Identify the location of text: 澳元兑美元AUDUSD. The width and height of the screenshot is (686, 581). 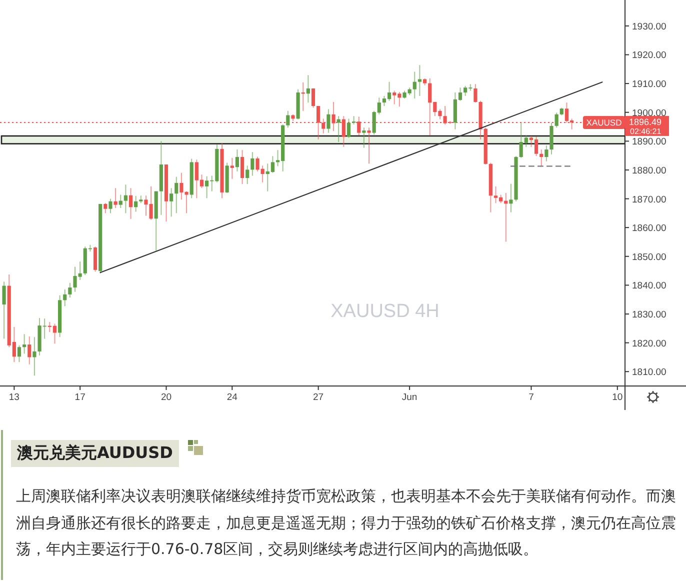
(95, 453).